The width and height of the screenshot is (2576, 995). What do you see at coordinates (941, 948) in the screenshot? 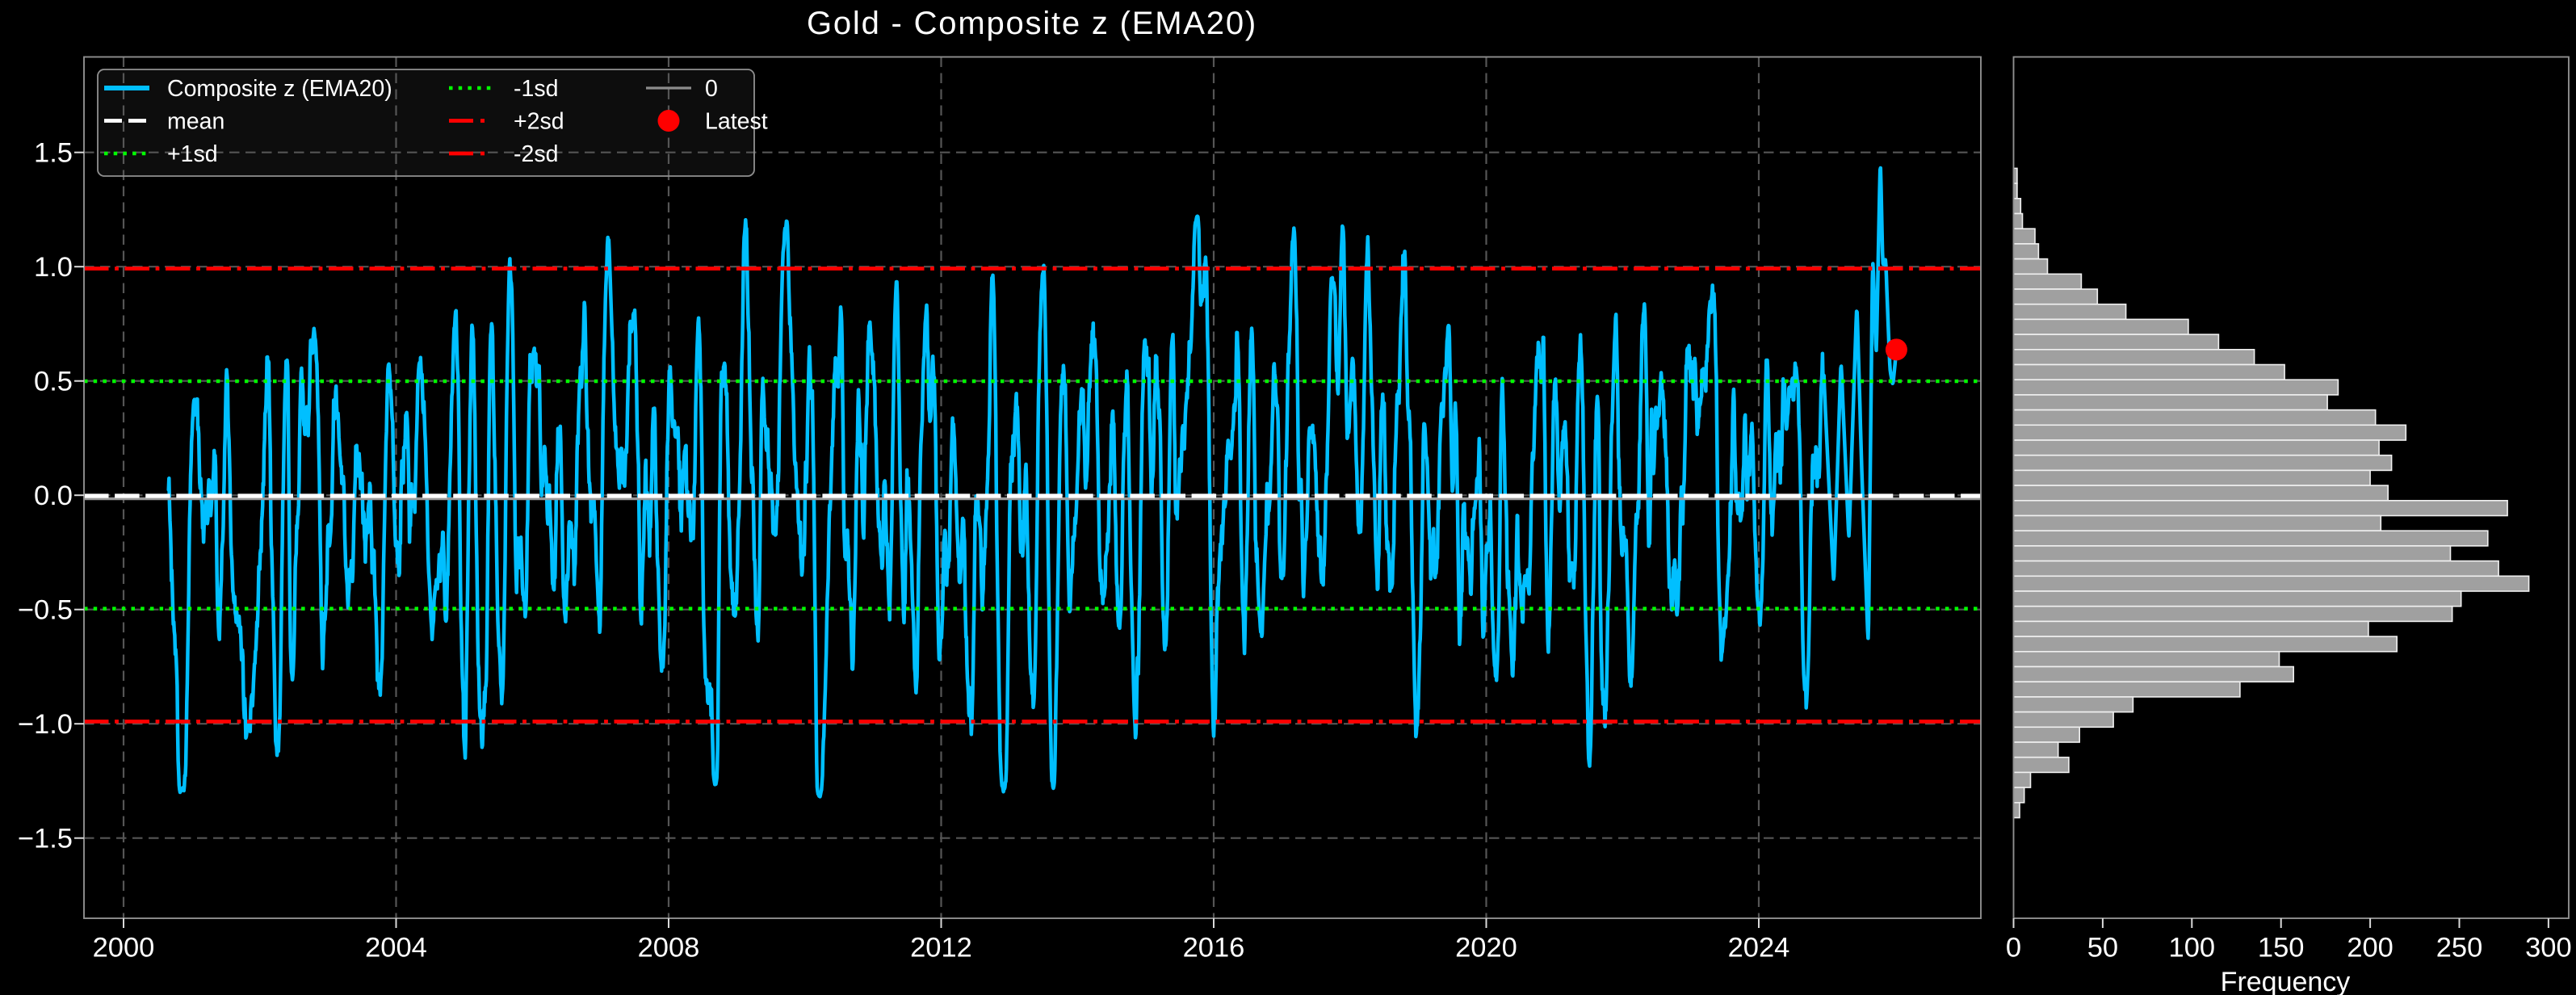
I see `svg-text: 2012` at bounding box center [941, 948].